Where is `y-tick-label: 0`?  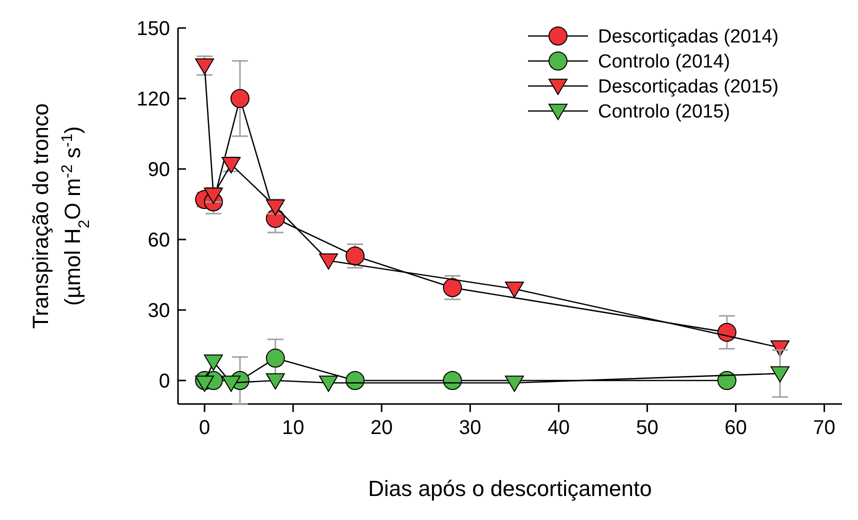
y-tick-label: 0 is located at coordinates (164, 381).